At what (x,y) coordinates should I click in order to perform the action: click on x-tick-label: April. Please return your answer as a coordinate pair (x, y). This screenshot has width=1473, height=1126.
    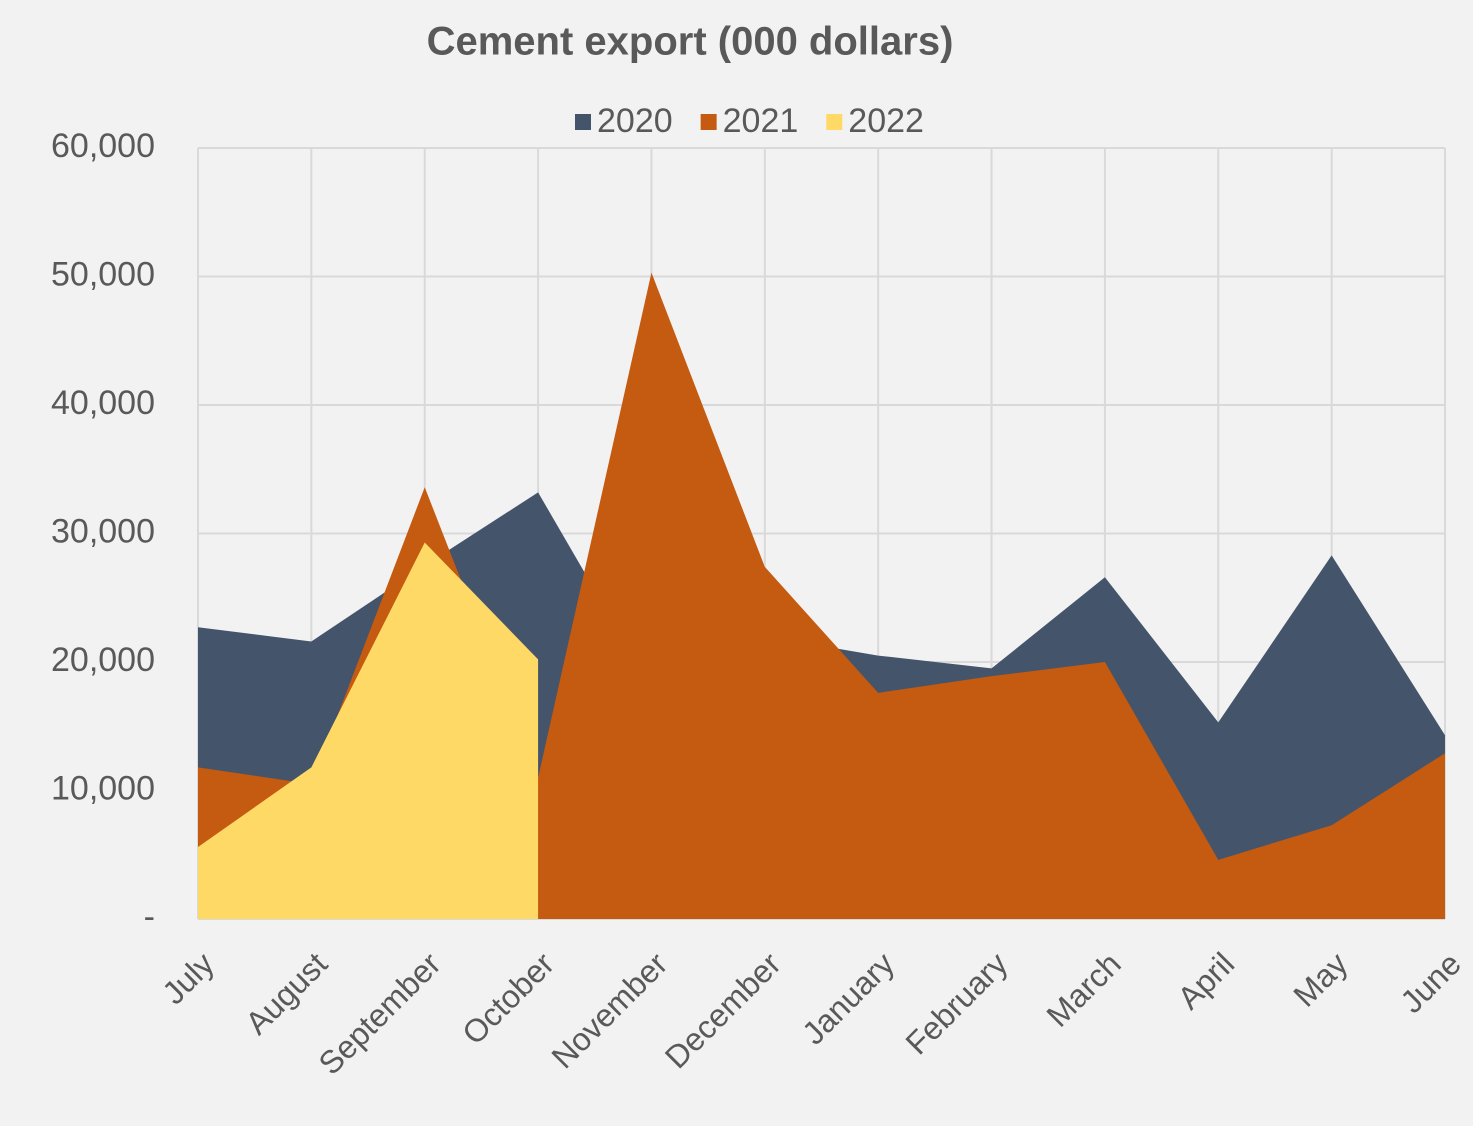
    Looking at the image, I should click on (1205, 980).